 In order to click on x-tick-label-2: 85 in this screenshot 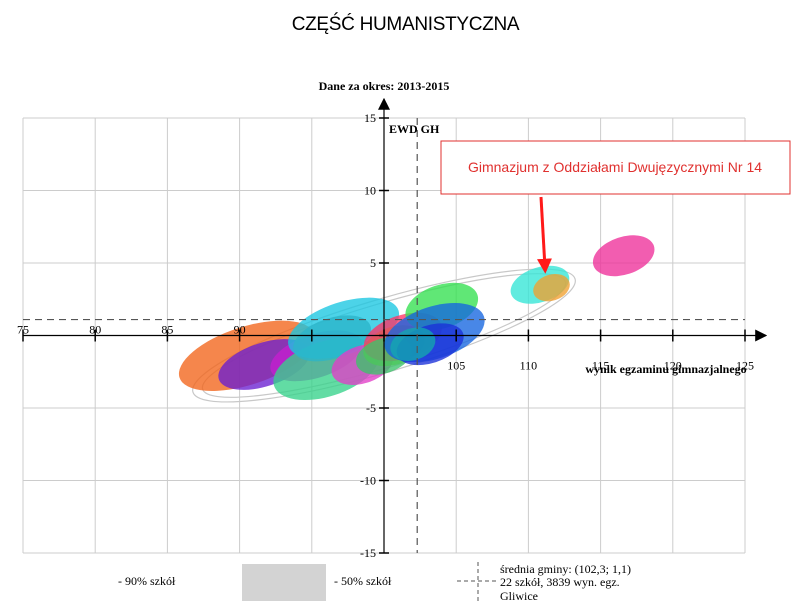, I will do `click(167, 330)`.